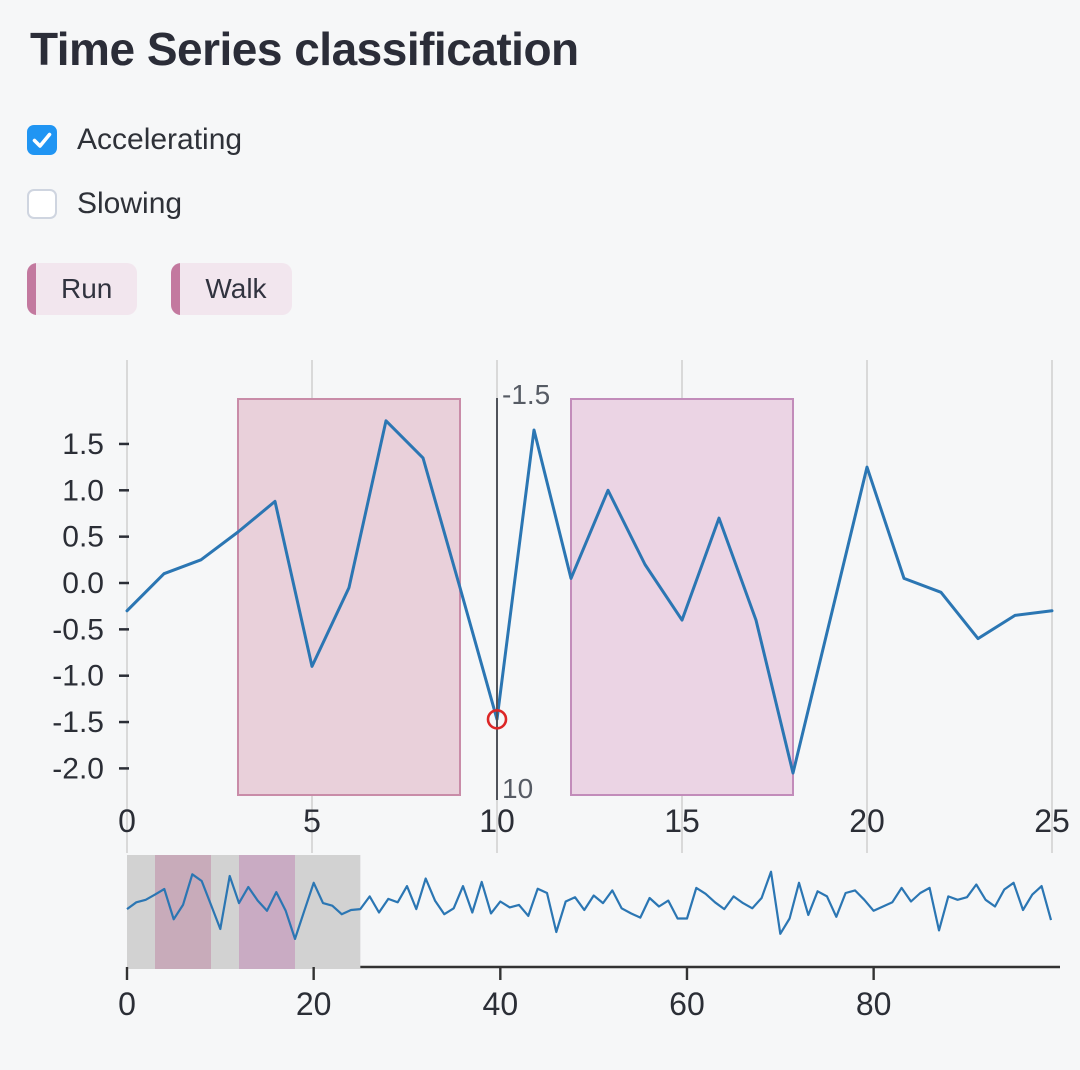 The image size is (1080, 1070). What do you see at coordinates (497, 719) in the screenshot?
I see `hover-point-marker` at bounding box center [497, 719].